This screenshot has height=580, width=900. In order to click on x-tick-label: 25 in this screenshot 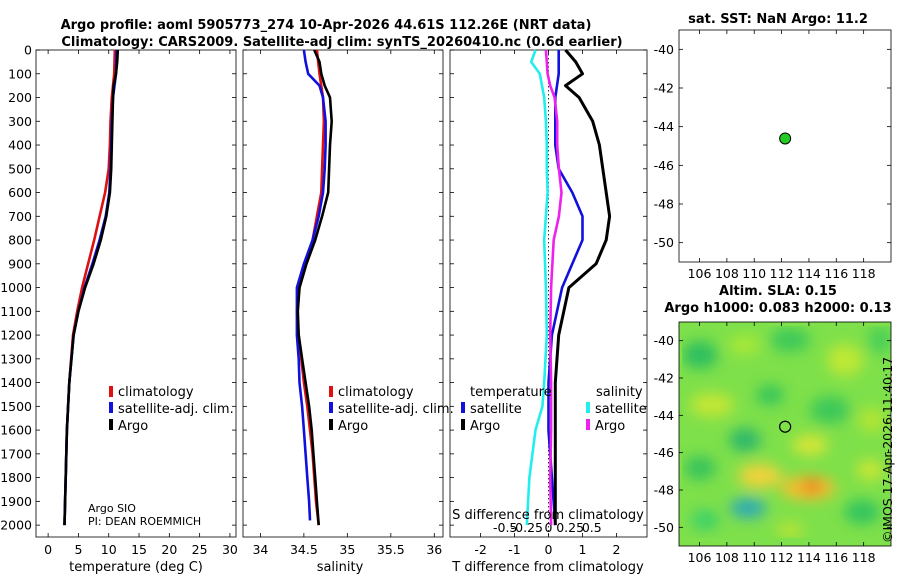, I will do `click(200, 549)`.